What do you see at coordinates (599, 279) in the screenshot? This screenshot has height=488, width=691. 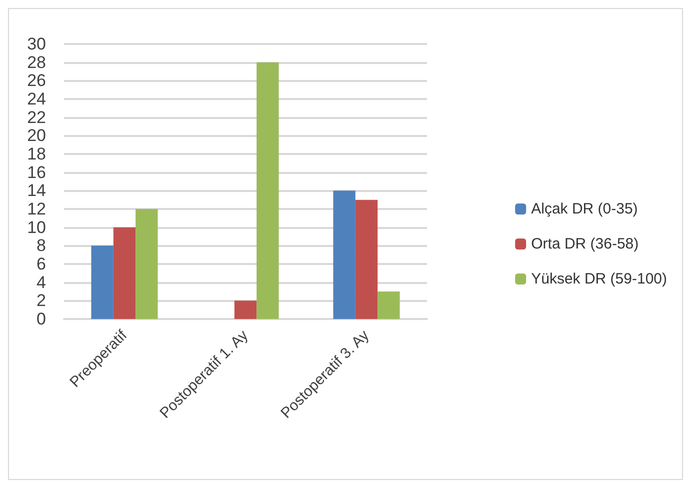 I see `legend-label: Yüksek DR (59-100)` at bounding box center [599, 279].